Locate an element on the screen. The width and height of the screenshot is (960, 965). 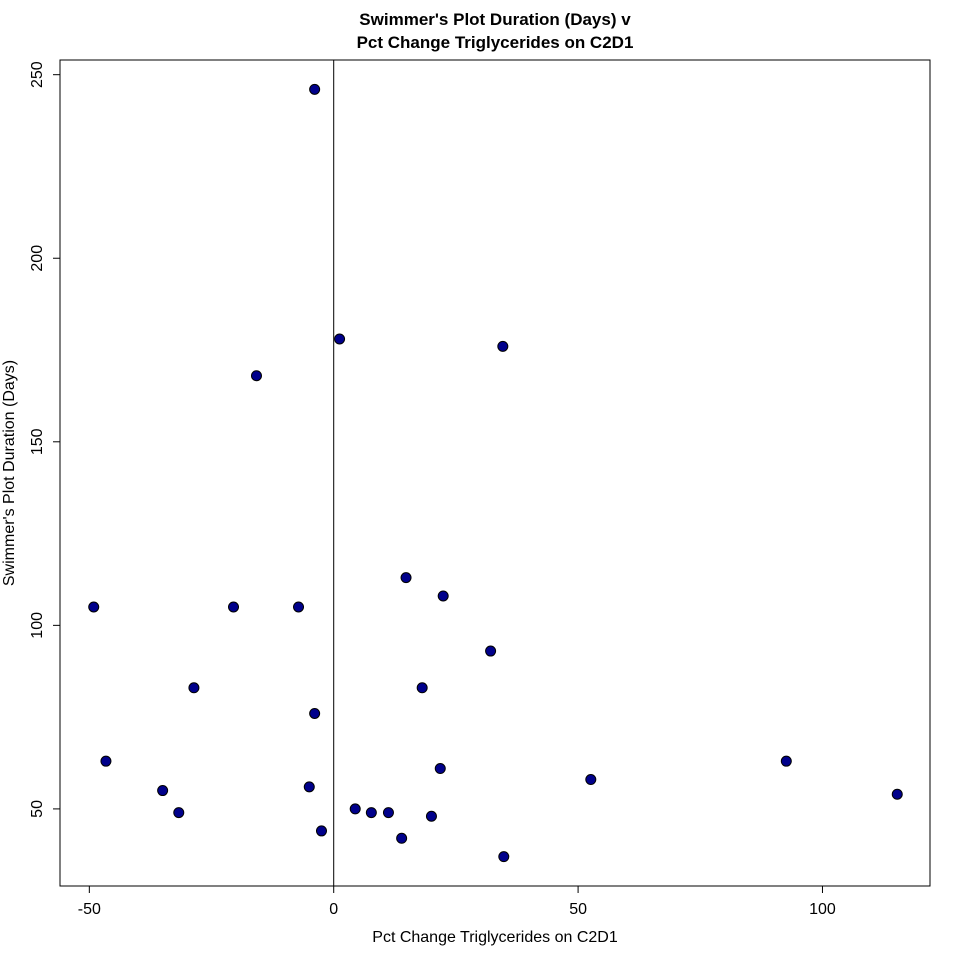
x-tick-label: 0 is located at coordinates (333, 909).